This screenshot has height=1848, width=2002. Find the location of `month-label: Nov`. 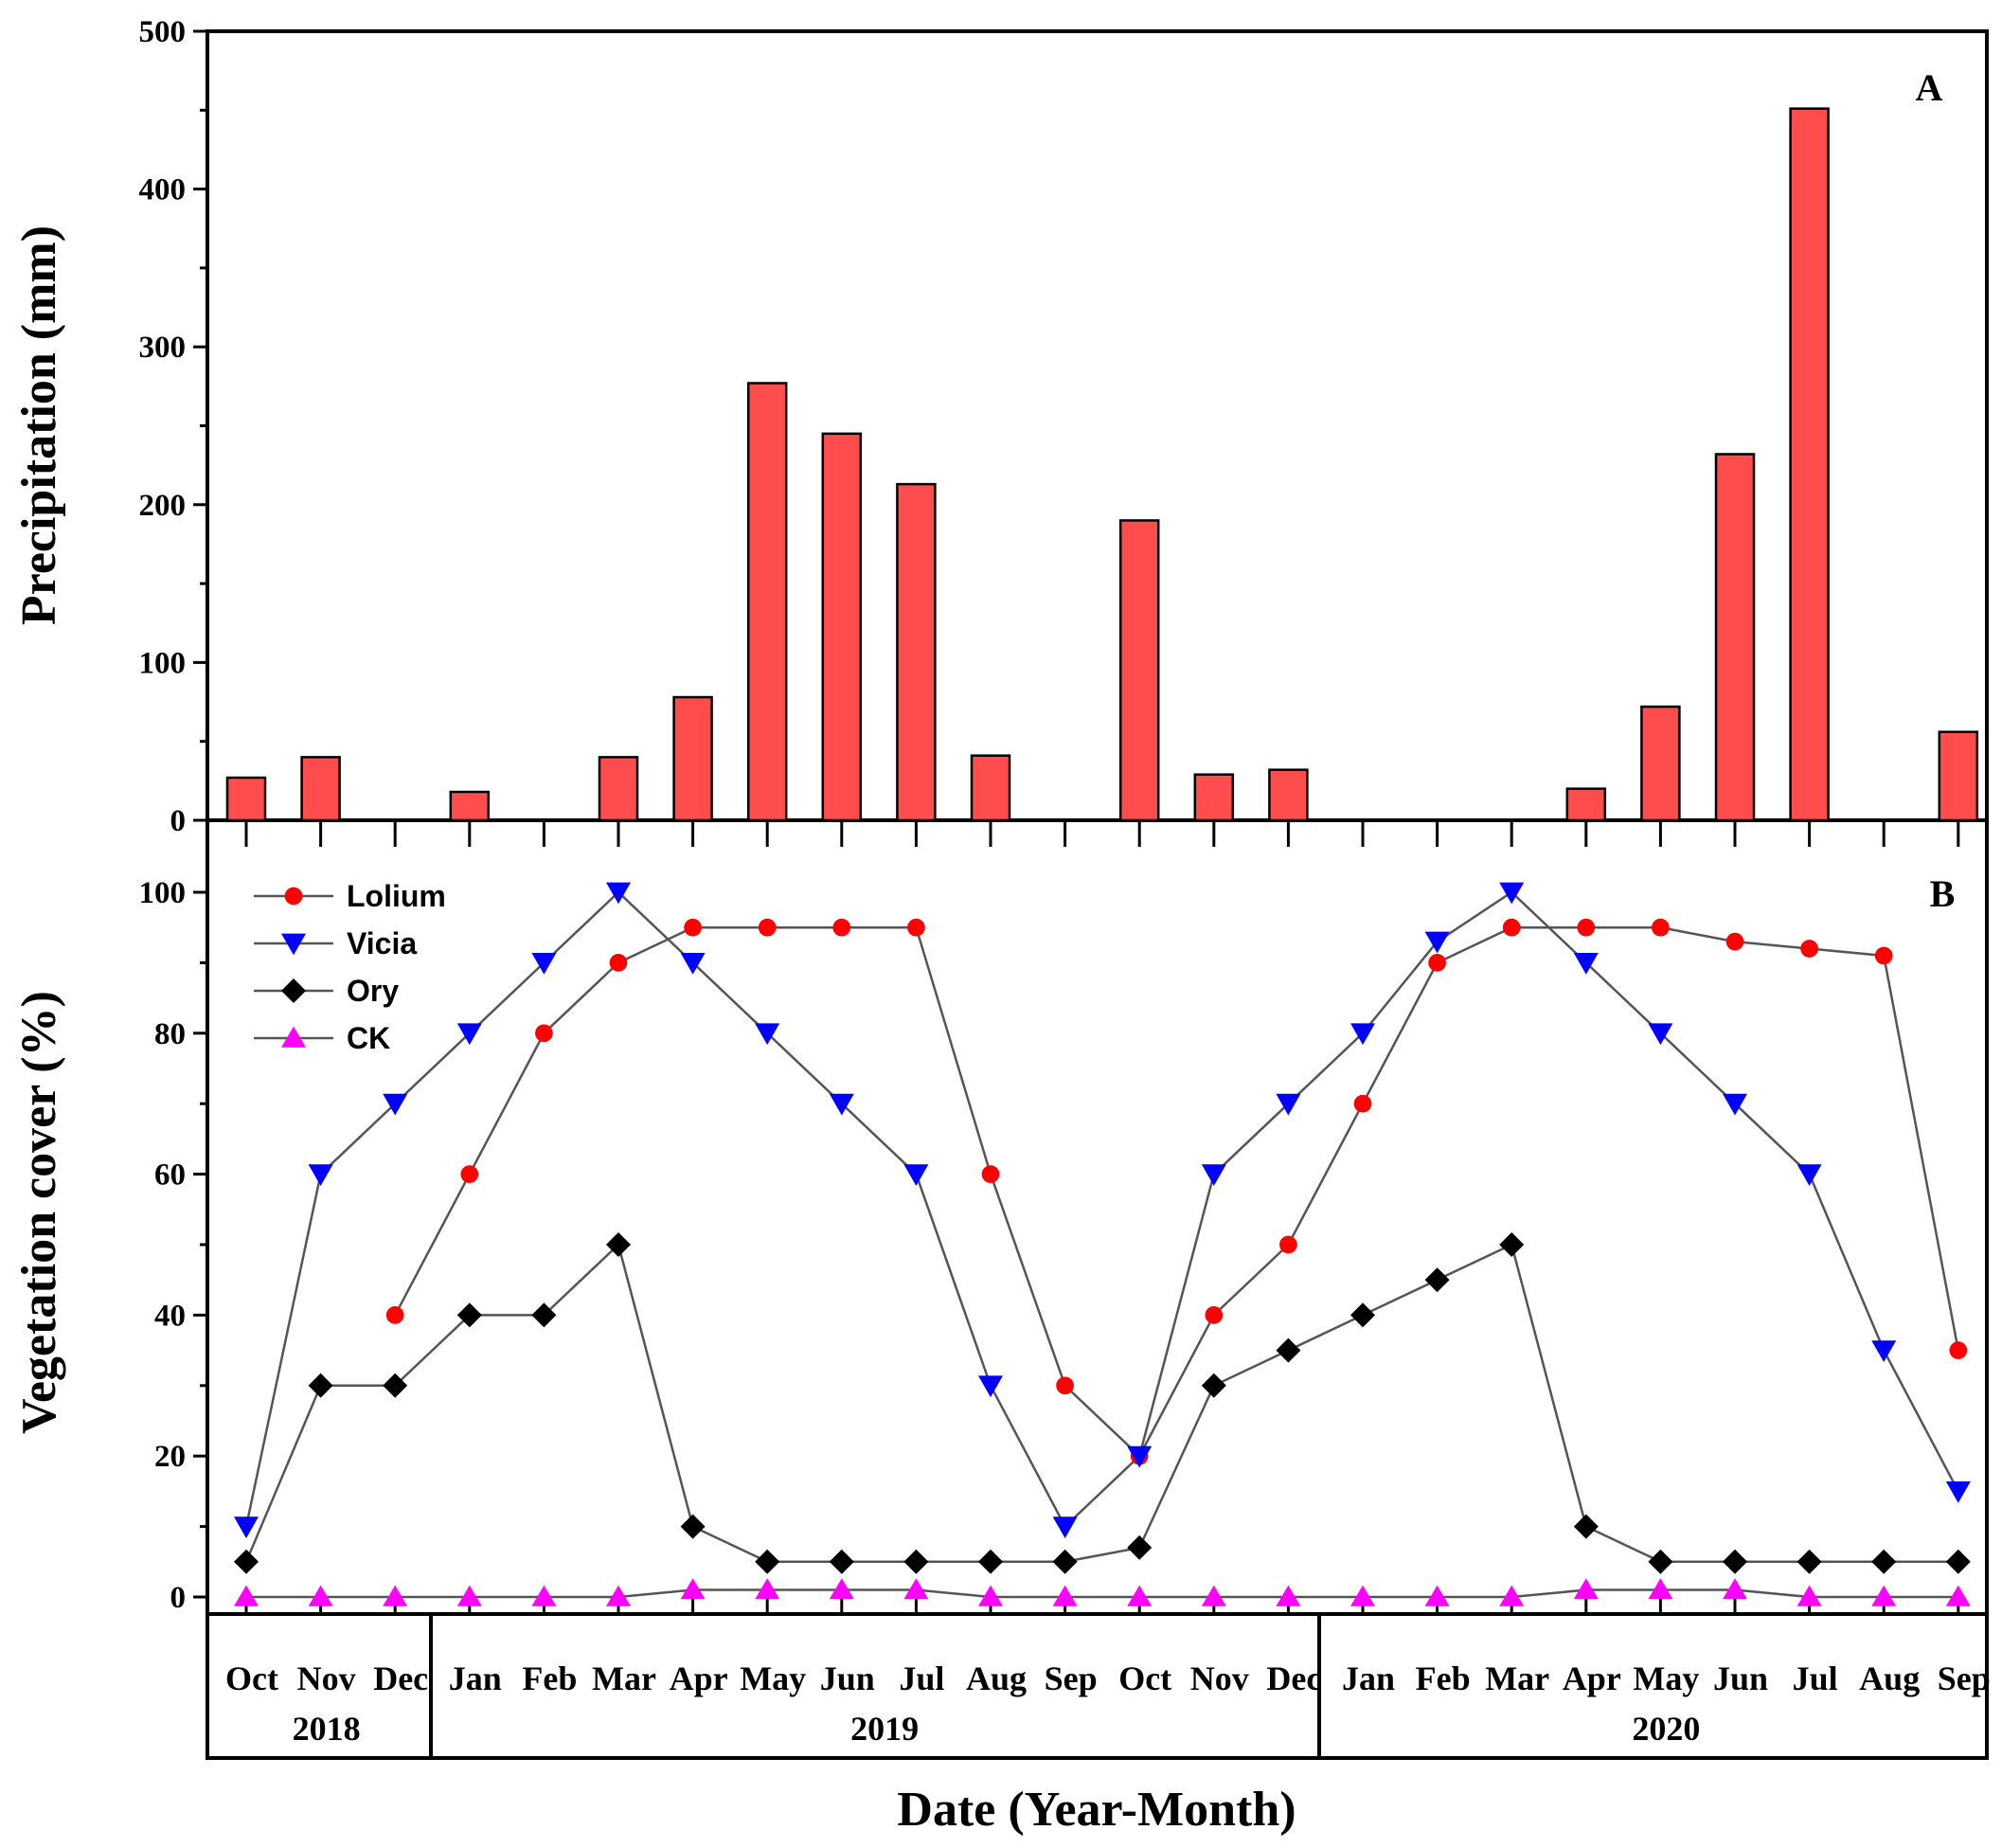

month-label: Nov is located at coordinates (326, 1678).